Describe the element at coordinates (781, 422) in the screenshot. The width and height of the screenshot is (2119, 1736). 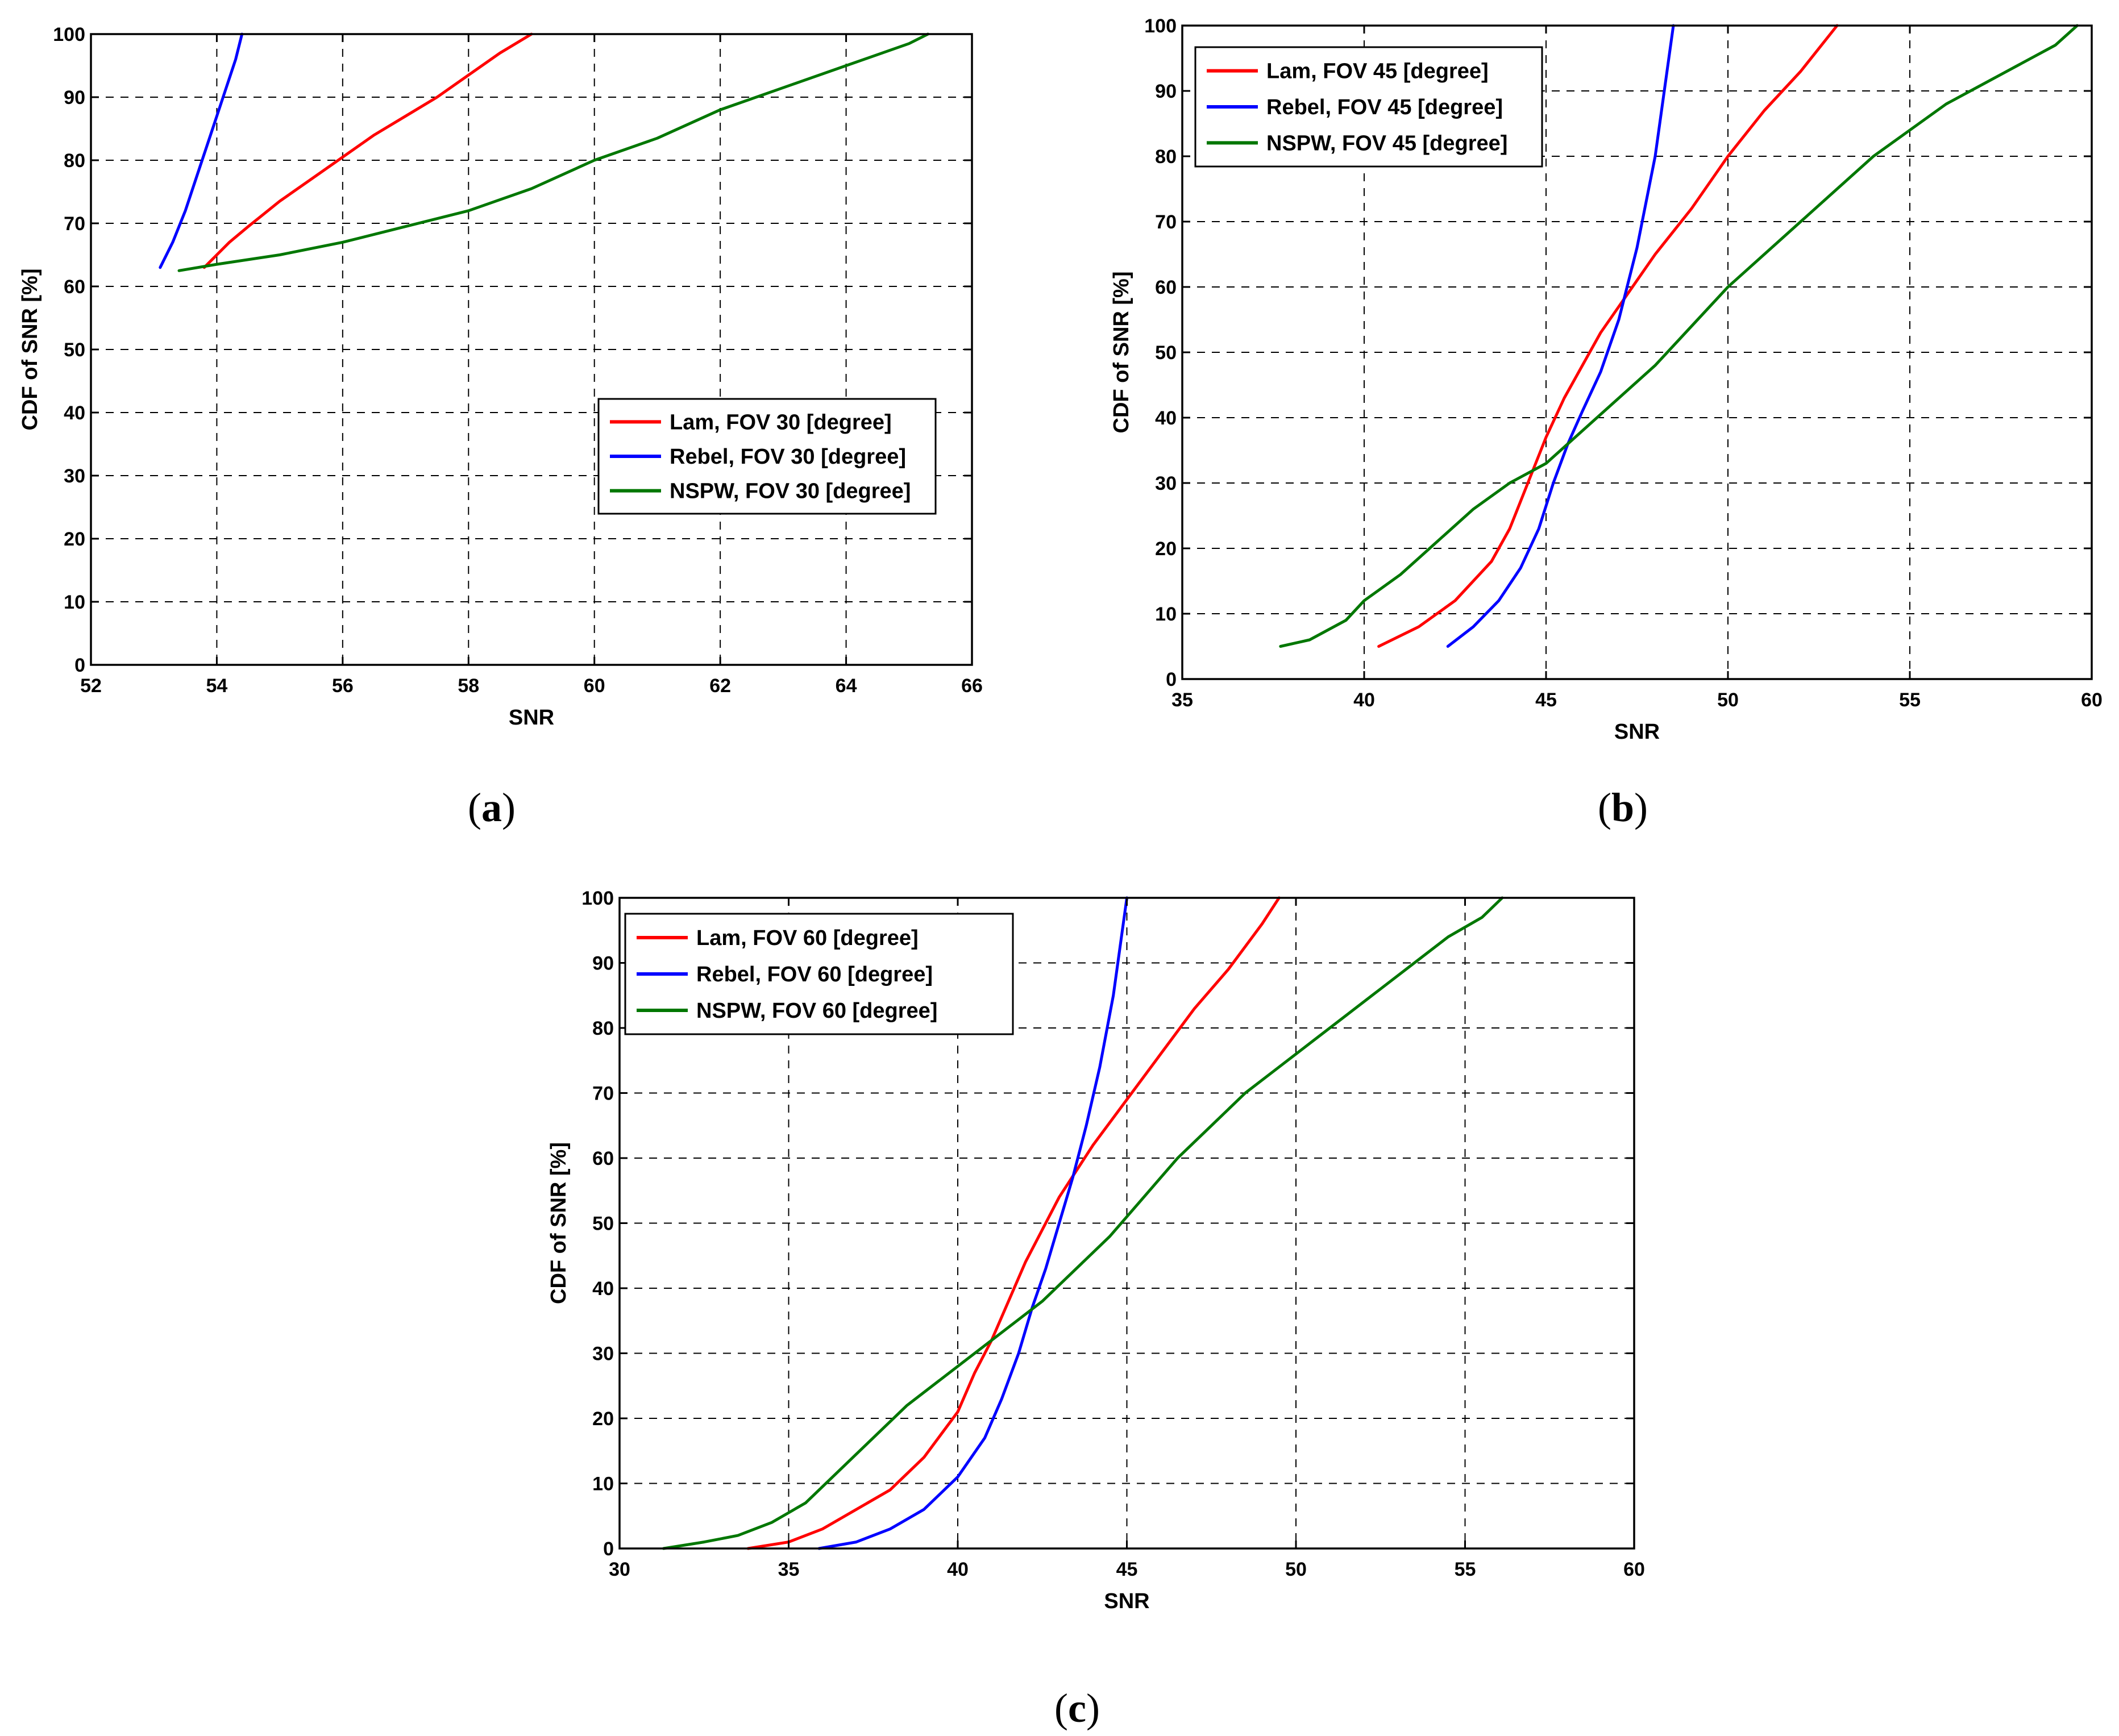
I see `legend-label-1: Lam, FOV 30 [degree]` at that location.